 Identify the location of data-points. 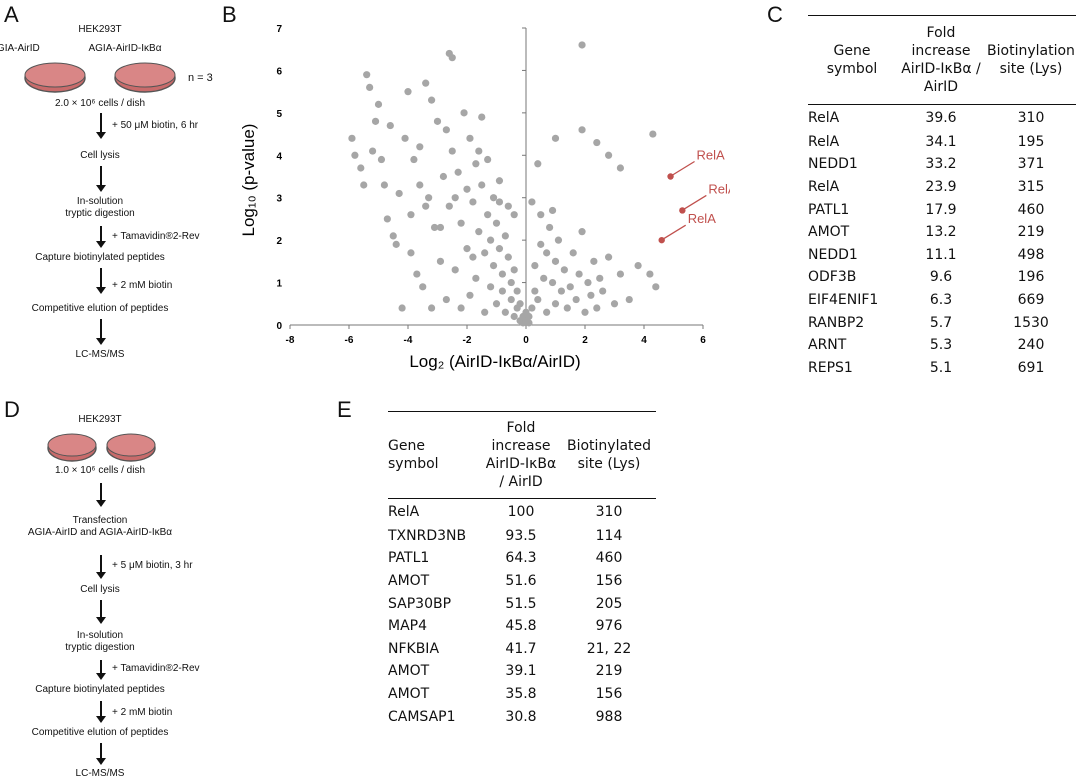
(504, 184).